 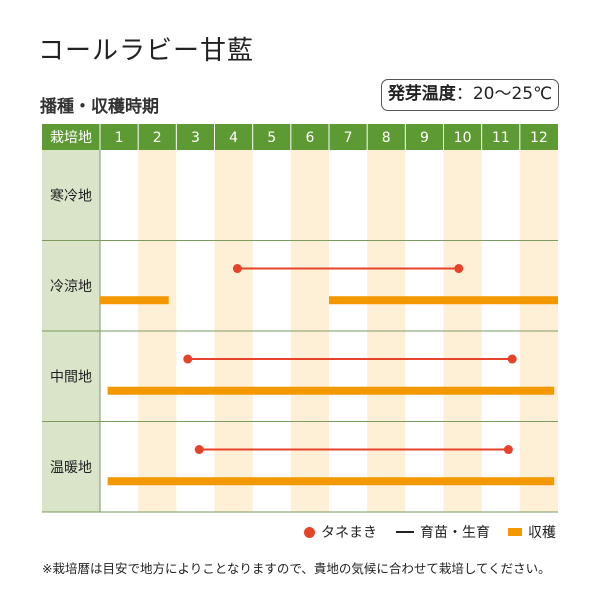 What do you see at coordinates (309, 138) in the screenshot?
I see `month-label: 6` at bounding box center [309, 138].